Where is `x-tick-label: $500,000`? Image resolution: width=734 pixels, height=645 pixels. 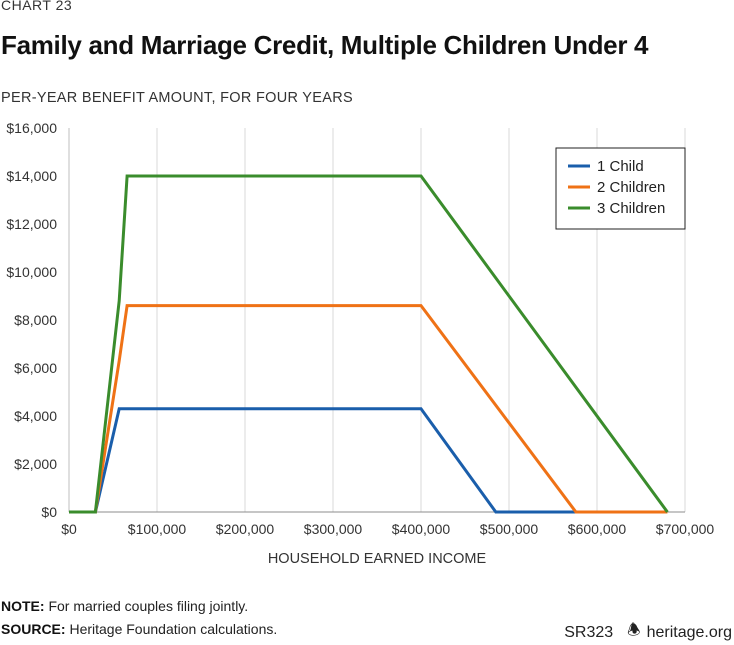 x-tick-label: $500,000 is located at coordinates (509, 529).